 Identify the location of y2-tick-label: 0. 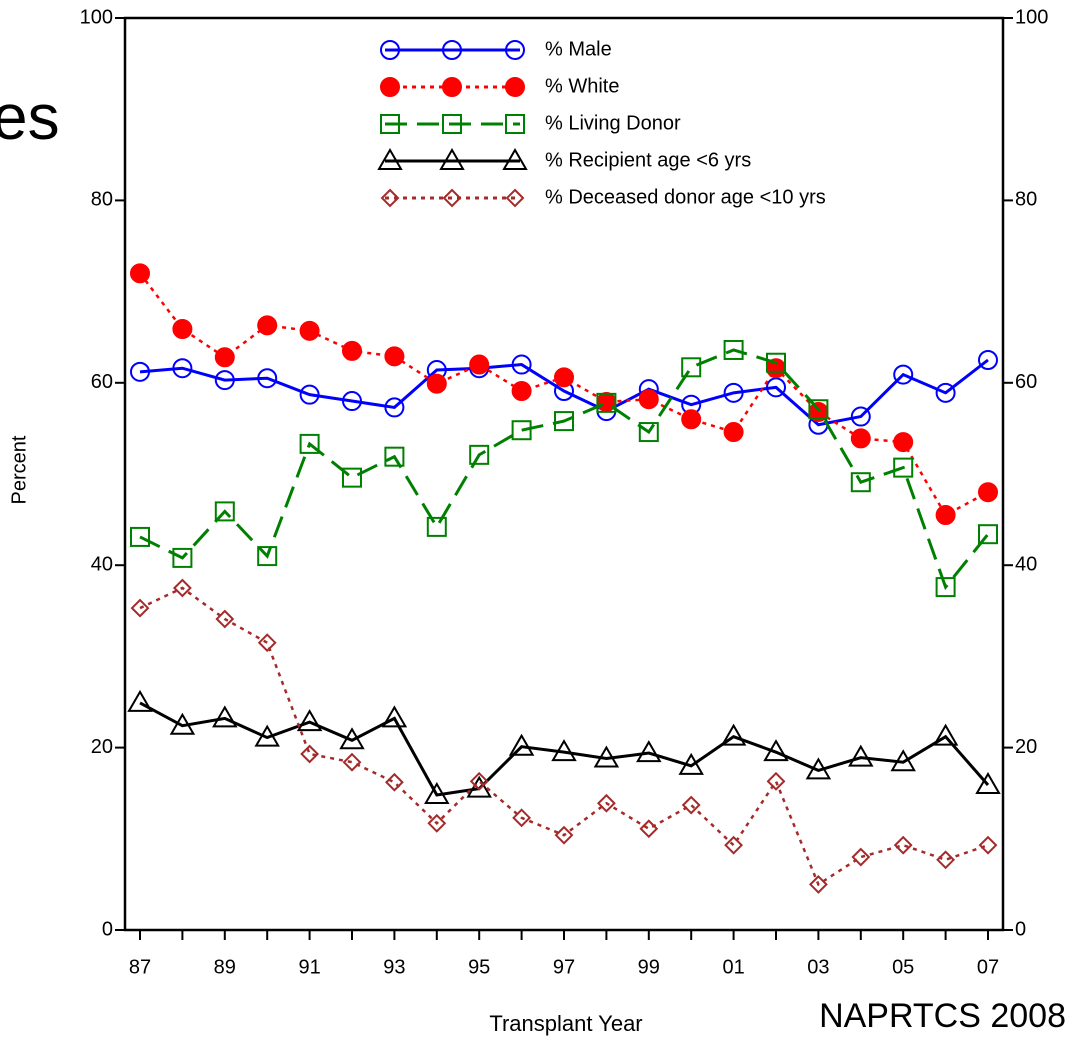
(1020, 929).